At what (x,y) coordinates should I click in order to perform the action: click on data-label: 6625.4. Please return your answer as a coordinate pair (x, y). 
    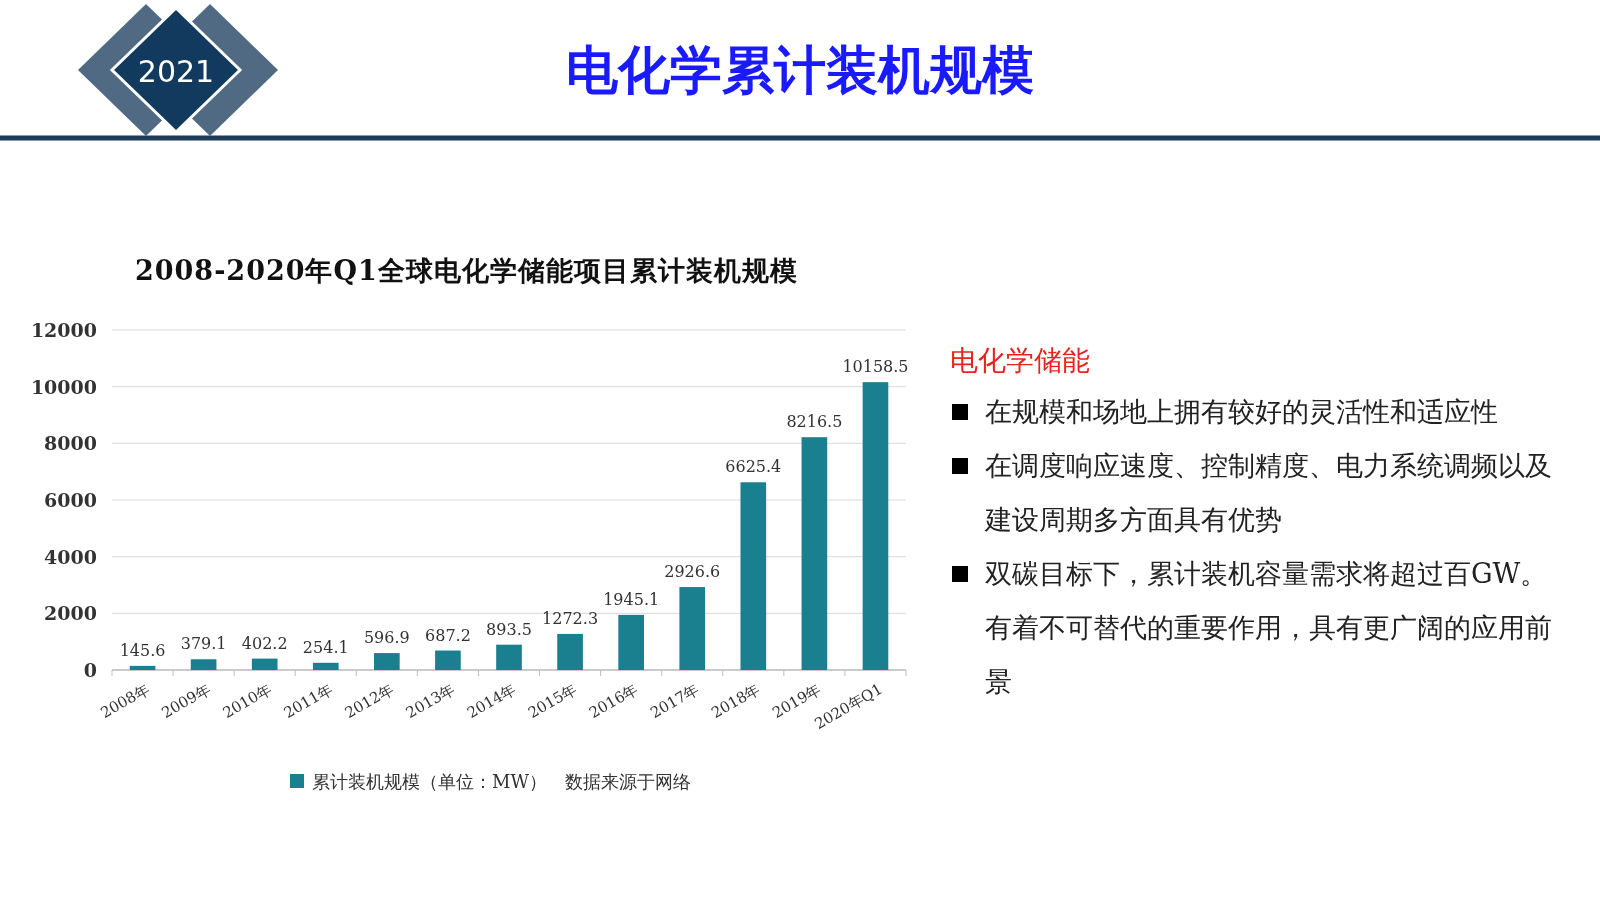
    Looking at the image, I should click on (753, 467).